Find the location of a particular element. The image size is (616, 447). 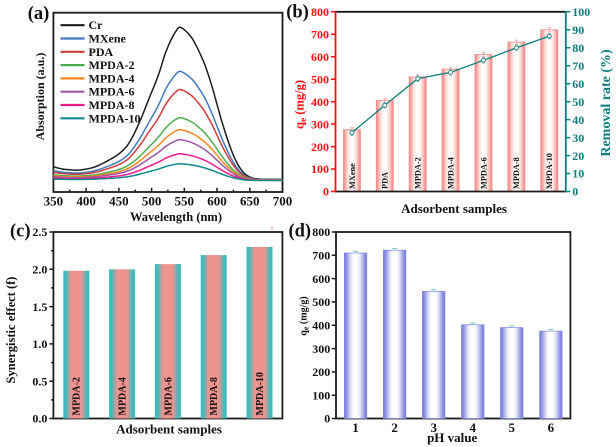

svg-text: 6 is located at coordinates (551, 427).